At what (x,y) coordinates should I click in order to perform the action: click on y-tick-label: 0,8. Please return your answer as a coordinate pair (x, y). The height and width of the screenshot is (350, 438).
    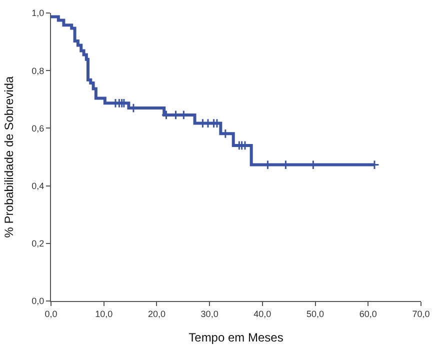
    Looking at the image, I should click on (38, 71).